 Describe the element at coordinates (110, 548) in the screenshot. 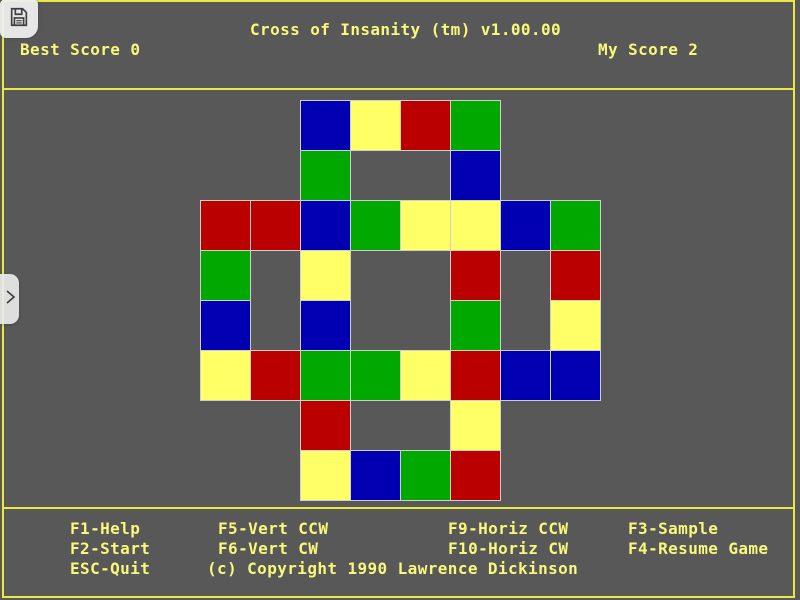

I see `key-f2-start: F2-Start` at that location.